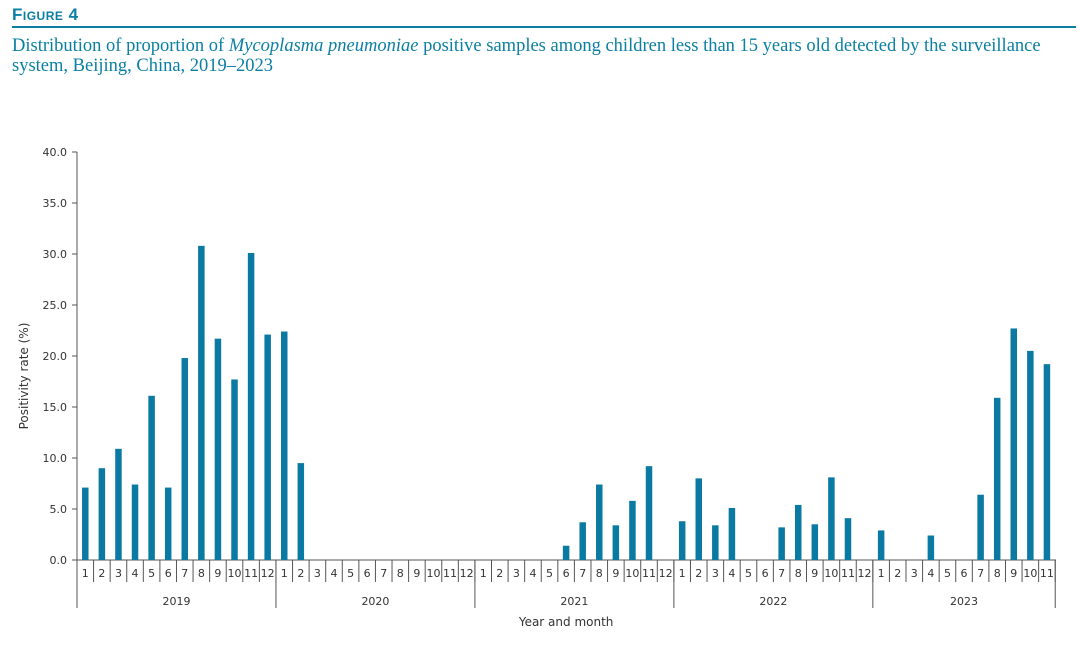 Image resolution: width=1080 pixels, height=646 pixels. I want to click on figure-rule, so click(544, 27).